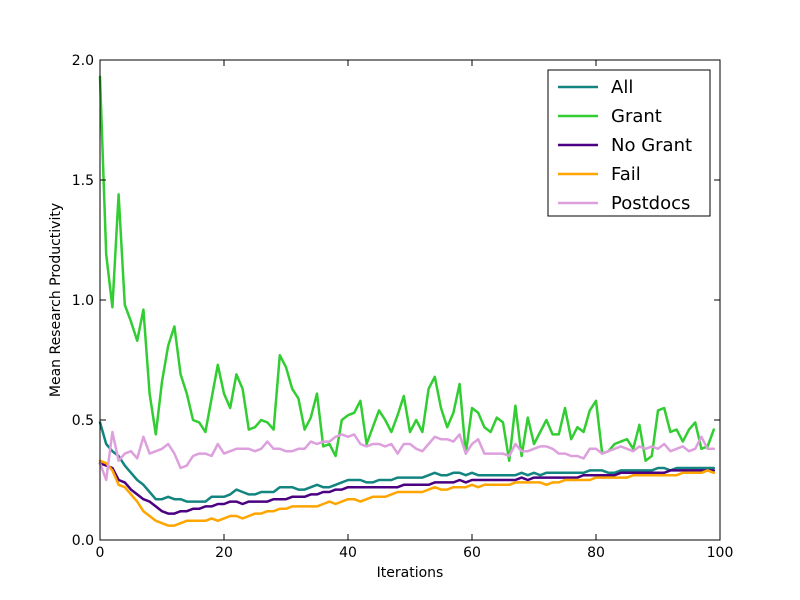 This screenshot has height=600, width=800. What do you see at coordinates (636, 116) in the screenshot?
I see `legend-label-grant: Grant` at bounding box center [636, 116].